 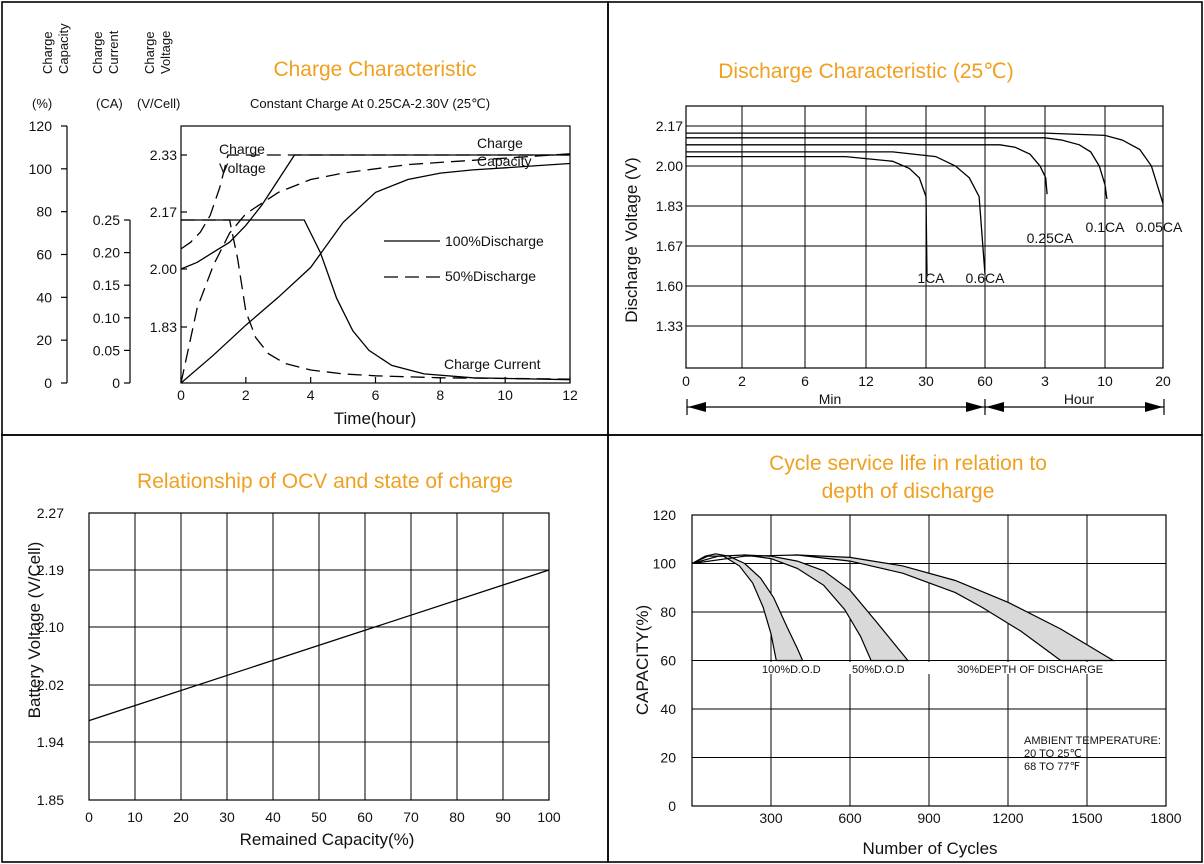 What do you see at coordinates (669, 246) in the screenshot?
I see `chart2-y-tick-1.67: 1.67` at bounding box center [669, 246].